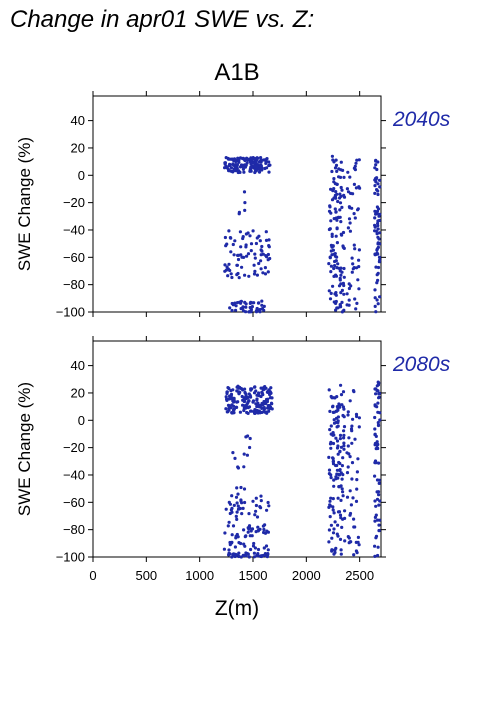  Describe the element at coordinates (24, 204) in the screenshot. I see `y-axis-label: SWE Change (%)` at that location.